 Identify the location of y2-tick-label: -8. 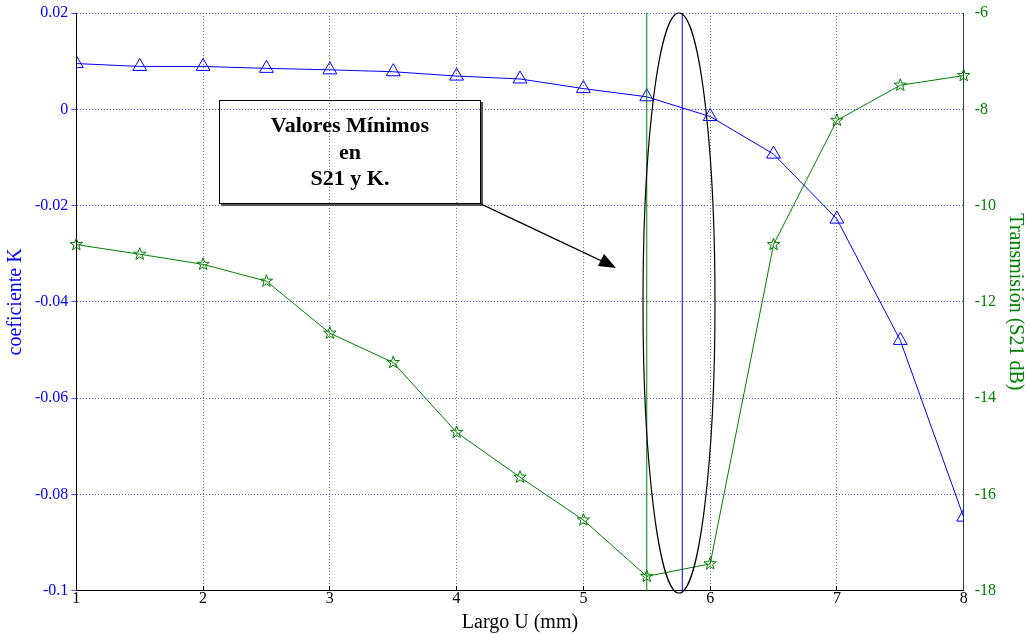
(981, 108).